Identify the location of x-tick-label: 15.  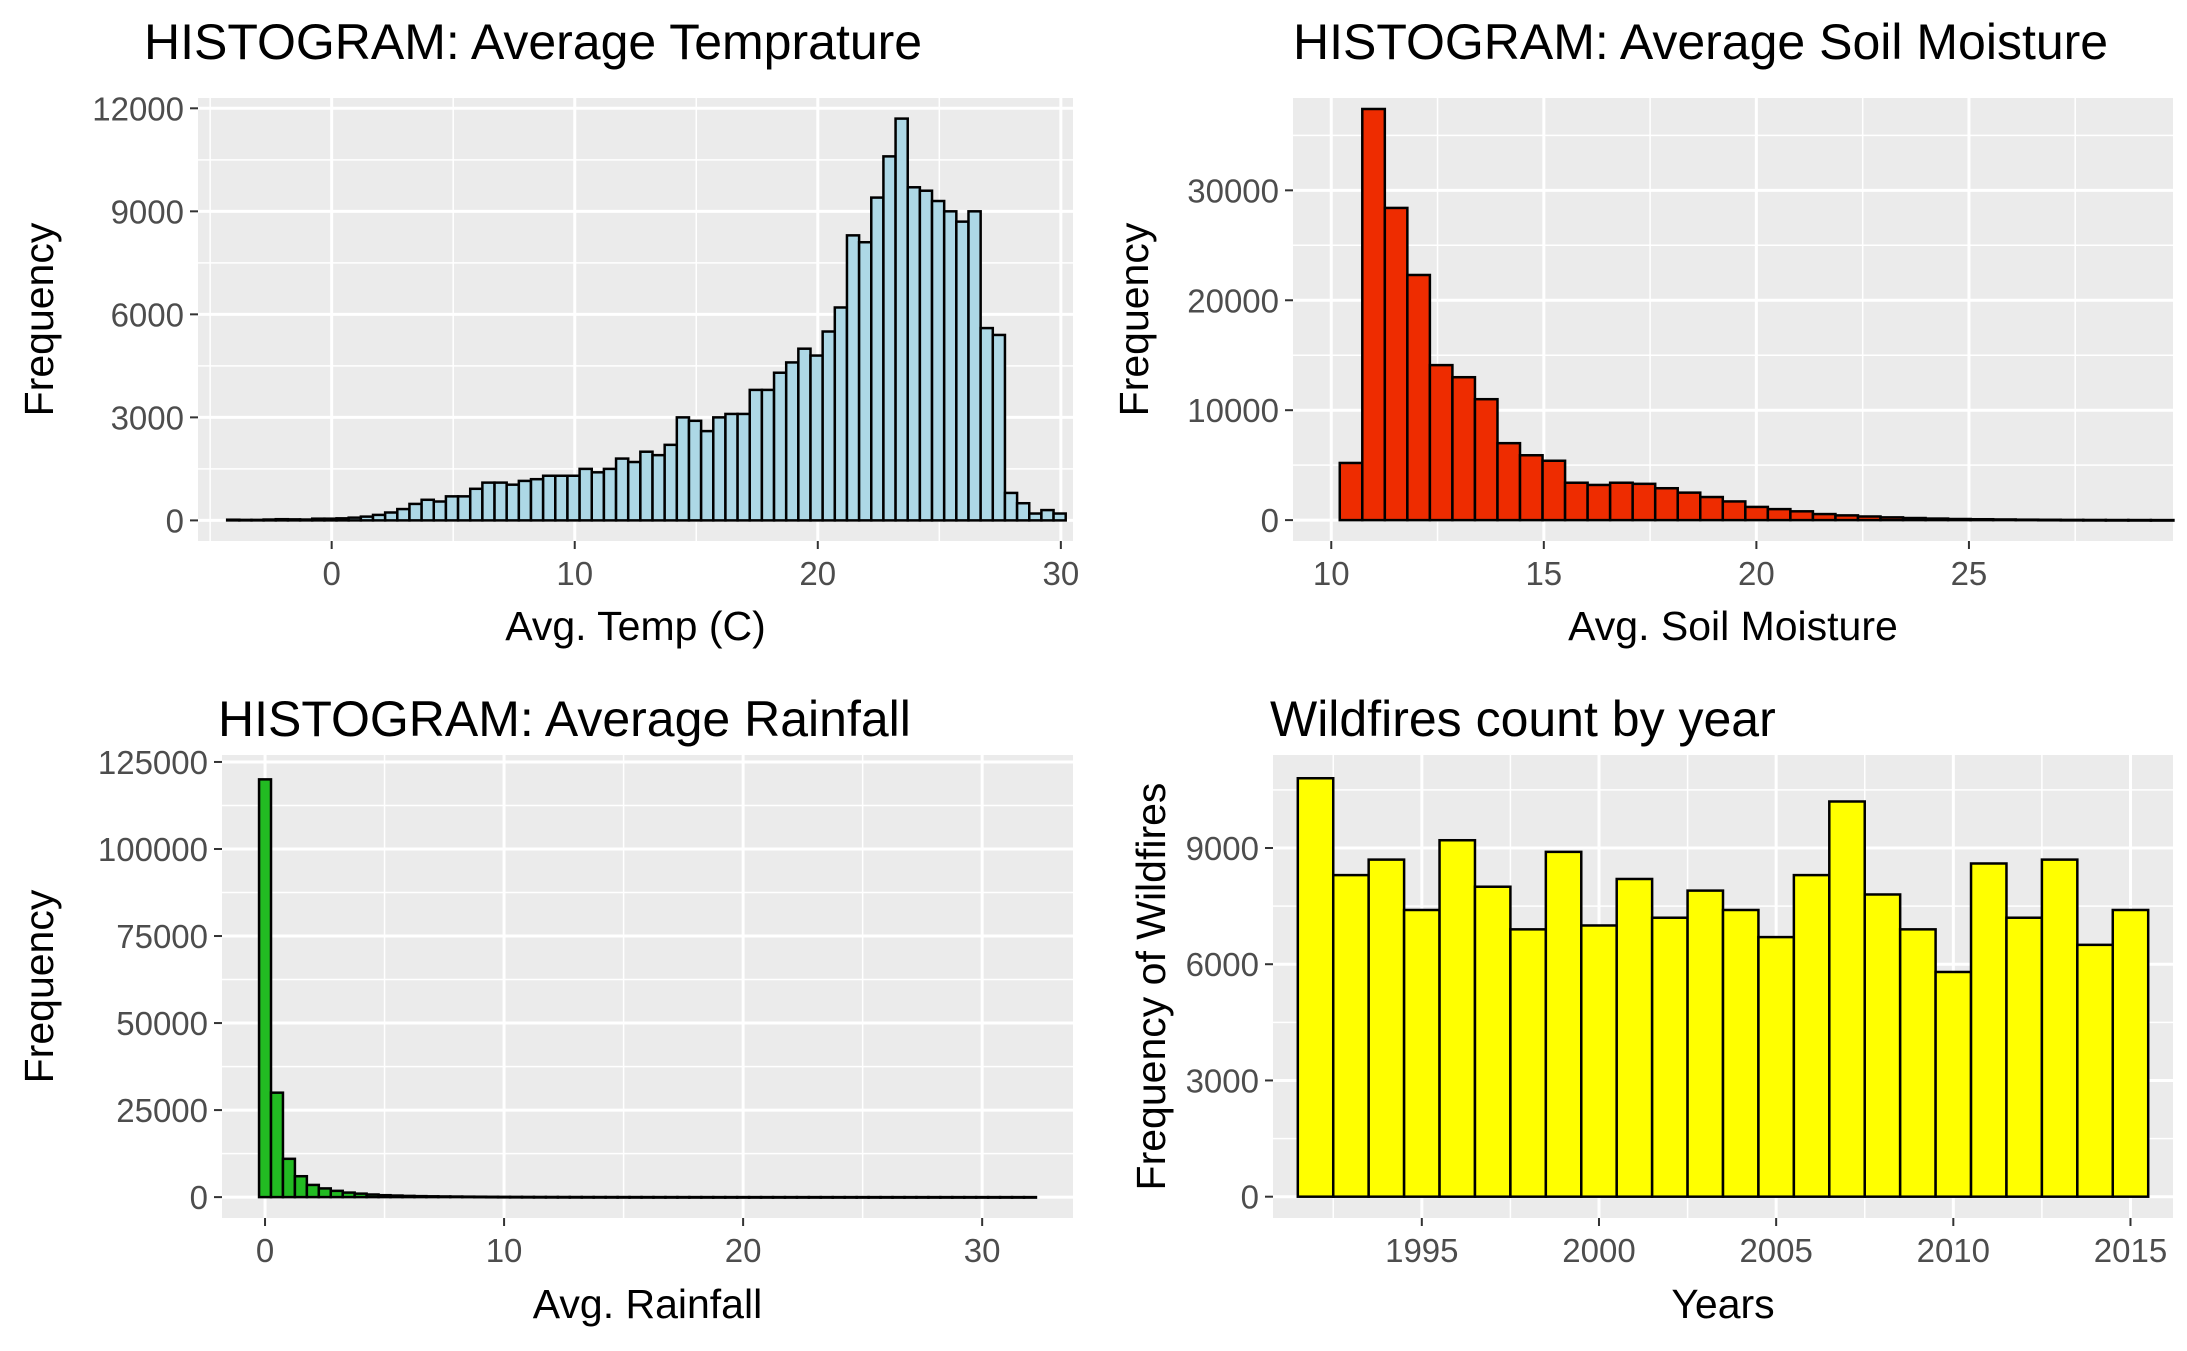
(1543, 573).